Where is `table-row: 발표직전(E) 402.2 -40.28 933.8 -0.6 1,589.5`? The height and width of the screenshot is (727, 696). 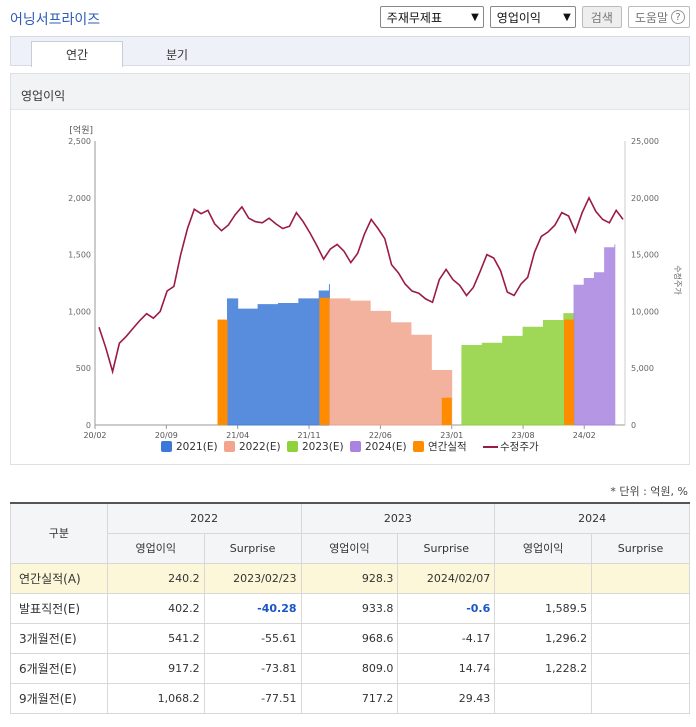
table-row: 발표직전(E) 402.2 -40.28 933.8 -0.6 1,589.5 is located at coordinates (350, 608).